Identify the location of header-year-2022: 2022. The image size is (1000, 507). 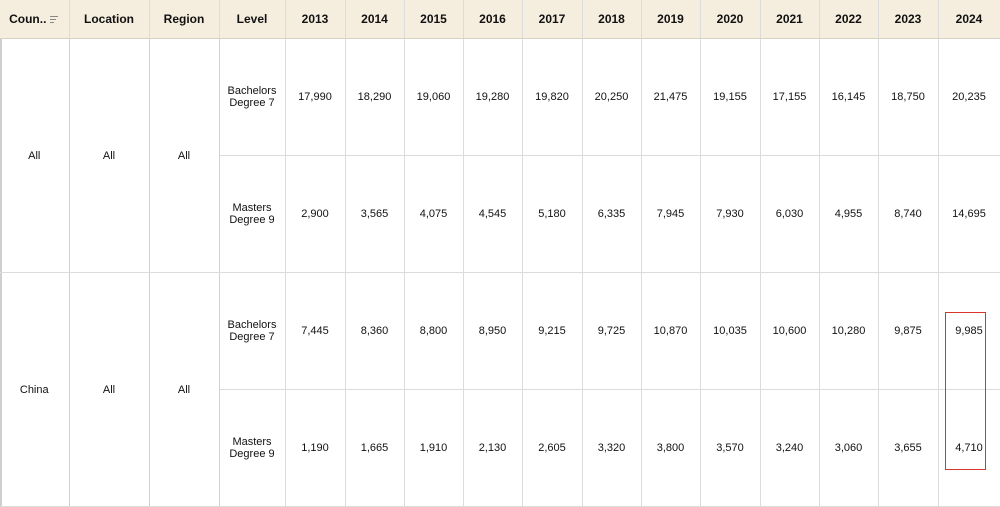
(849, 19).